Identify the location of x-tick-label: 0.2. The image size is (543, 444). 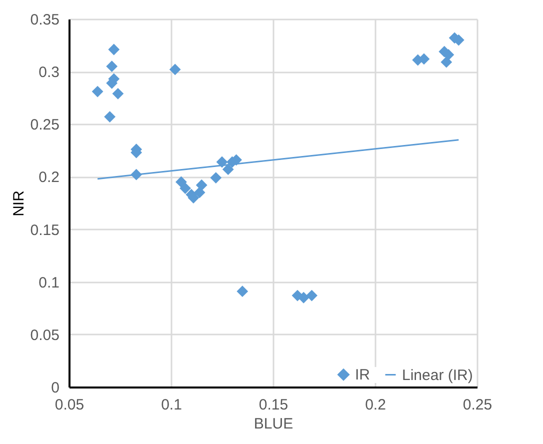
(375, 405).